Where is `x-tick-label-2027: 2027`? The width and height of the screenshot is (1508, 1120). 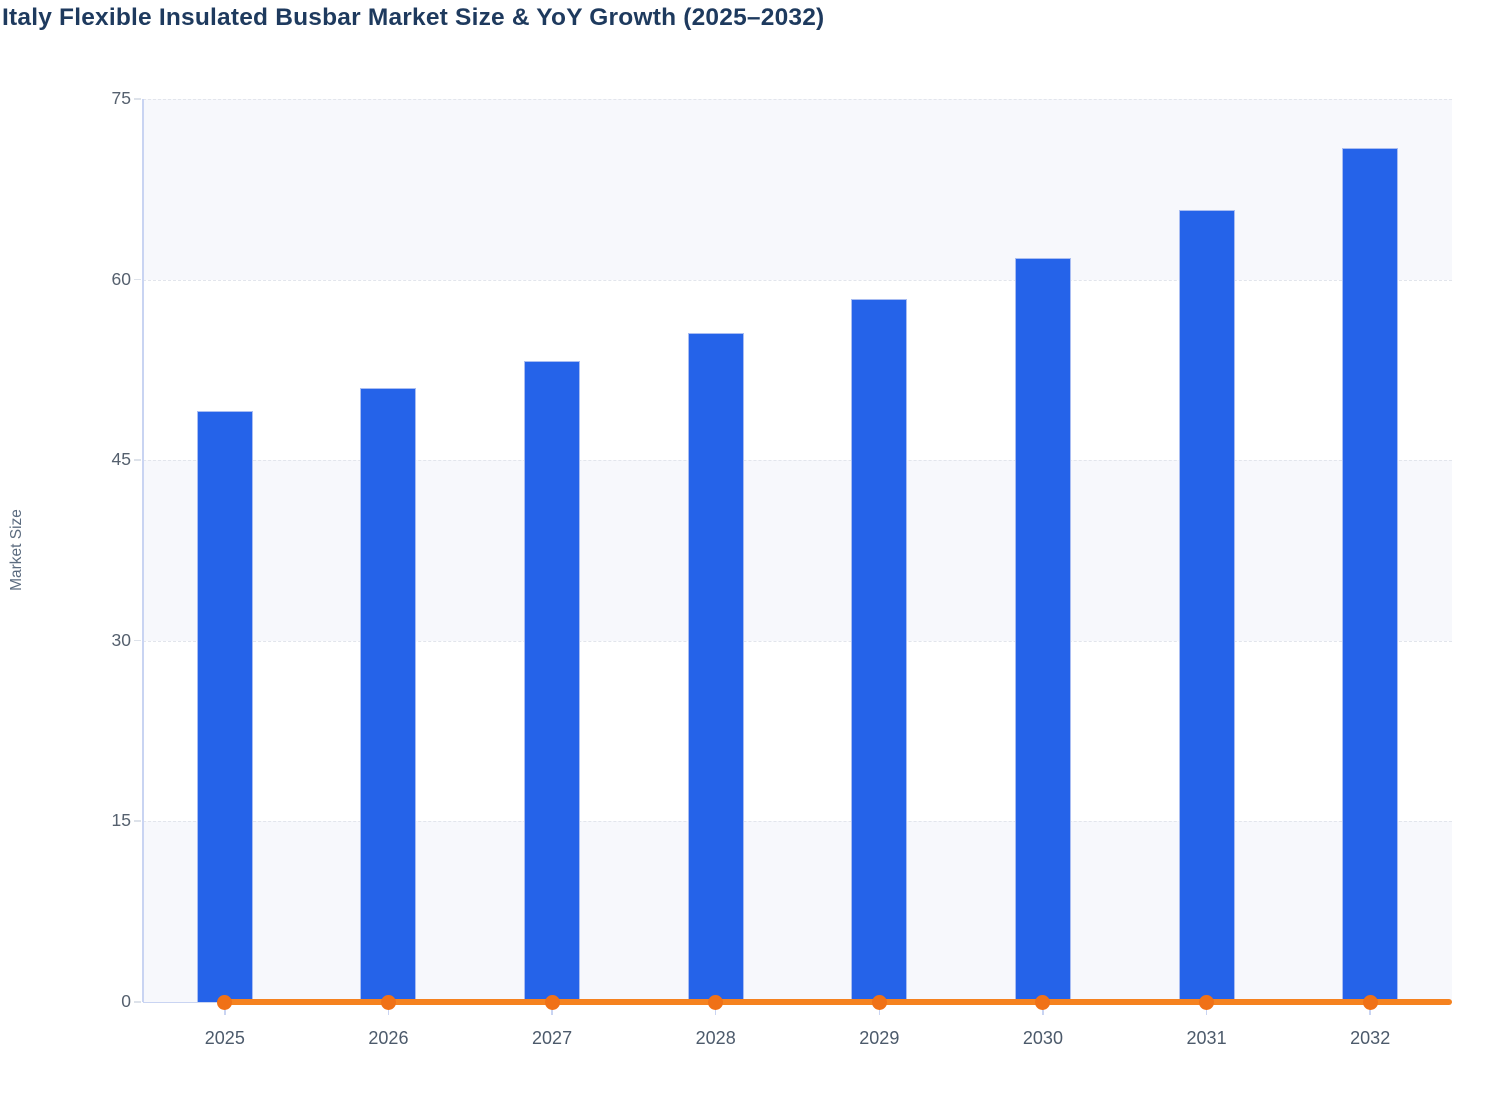 x-tick-label-2027: 2027 is located at coordinates (552, 1038).